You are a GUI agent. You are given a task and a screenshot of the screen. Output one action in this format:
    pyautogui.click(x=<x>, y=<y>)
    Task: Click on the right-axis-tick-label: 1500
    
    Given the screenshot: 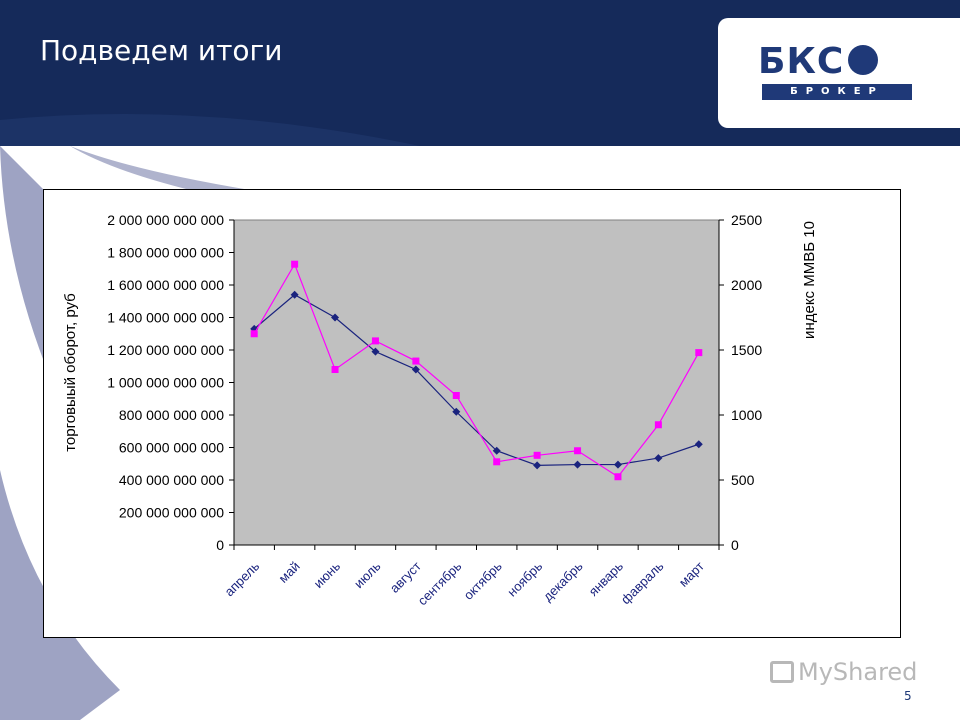 What is the action you would take?
    pyautogui.click(x=746, y=350)
    